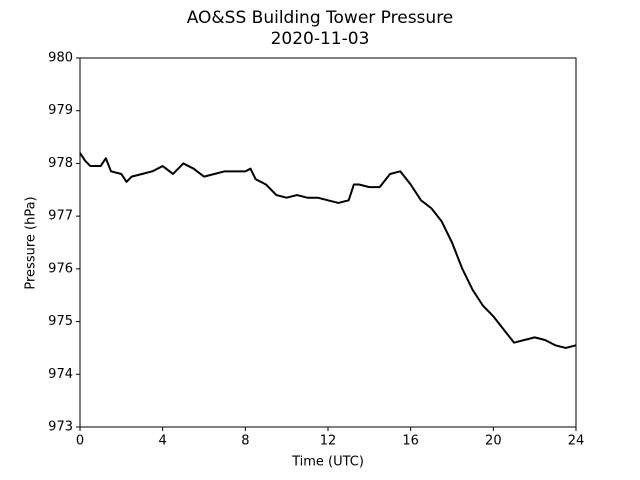  Describe the element at coordinates (60, 321) in the screenshot. I see `y-tick-label: 975` at that location.